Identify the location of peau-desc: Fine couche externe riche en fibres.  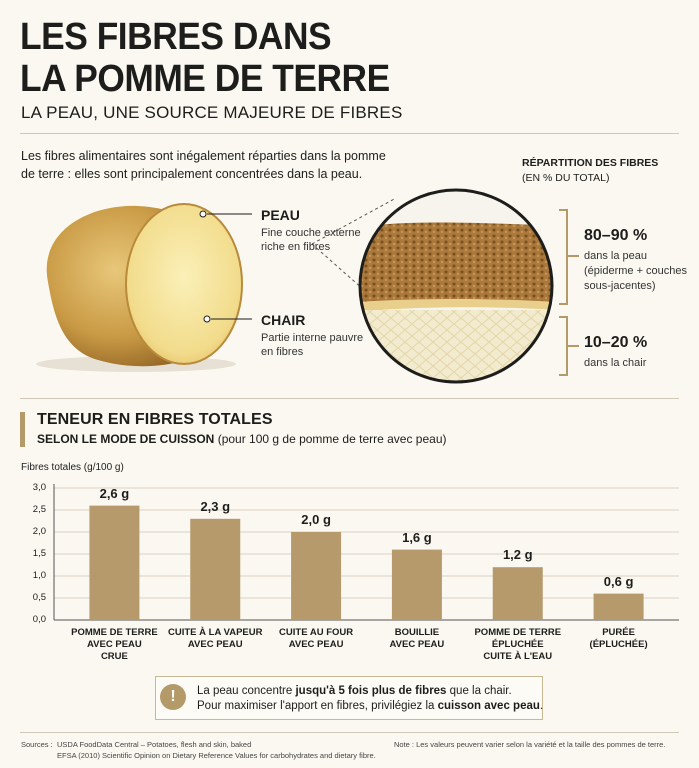
(311, 240).